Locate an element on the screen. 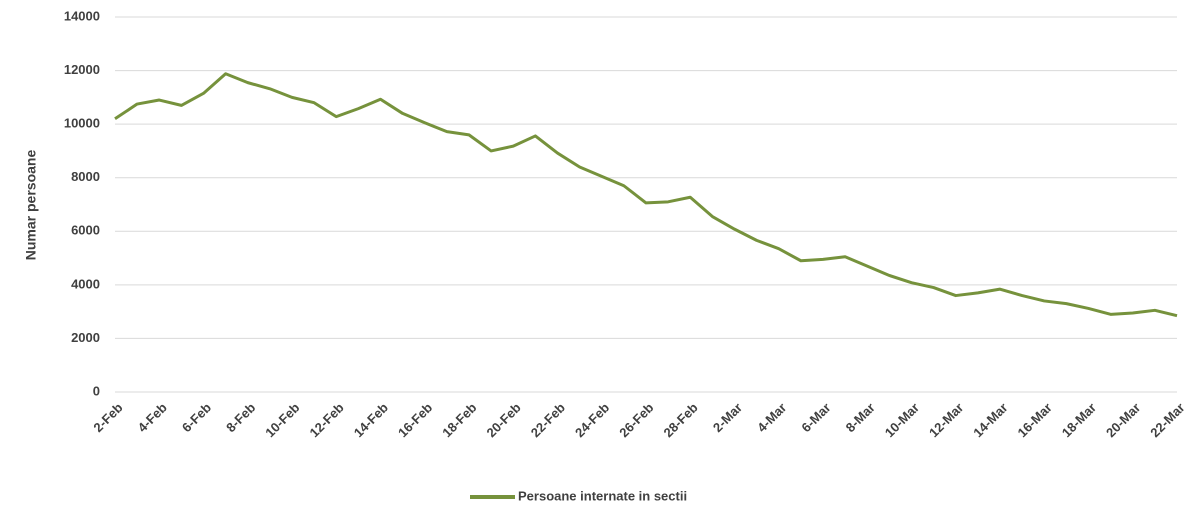 This screenshot has width=1185, height=510. y-axis-title: Numar persoane is located at coordinates (31, 205).